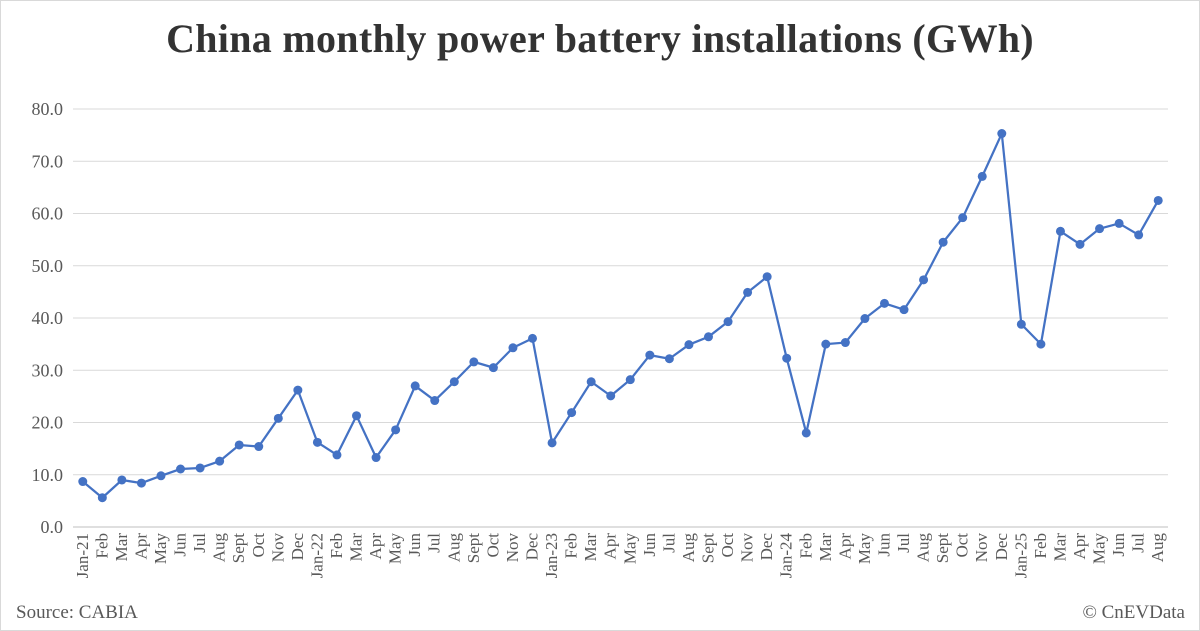 This screenshot has width=1200, height=631. What do you see at coordinates (786, 556) in the screenshot?
I see `x-tick-label: Jan-24` at bounding box center [786, 556].